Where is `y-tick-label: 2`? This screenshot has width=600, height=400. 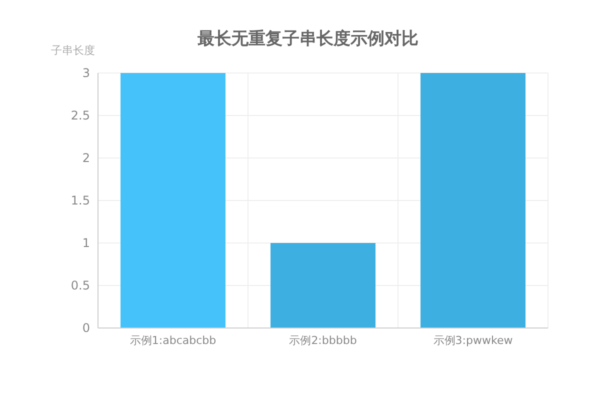 y-tick-label: 2 is located at coordinates (86, 158).